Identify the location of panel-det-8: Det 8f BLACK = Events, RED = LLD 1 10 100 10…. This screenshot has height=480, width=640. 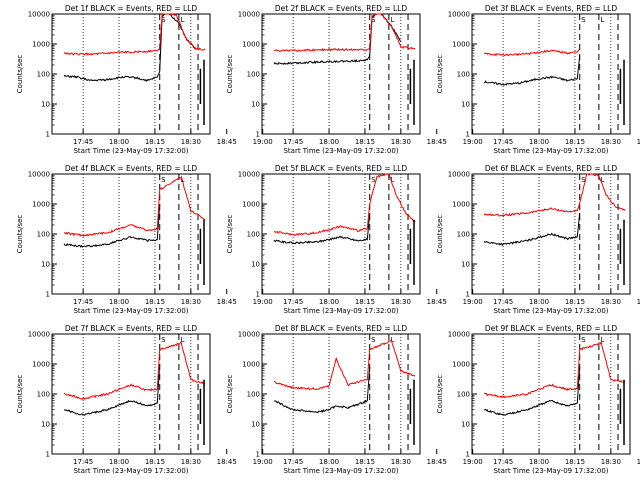
(354, 399).